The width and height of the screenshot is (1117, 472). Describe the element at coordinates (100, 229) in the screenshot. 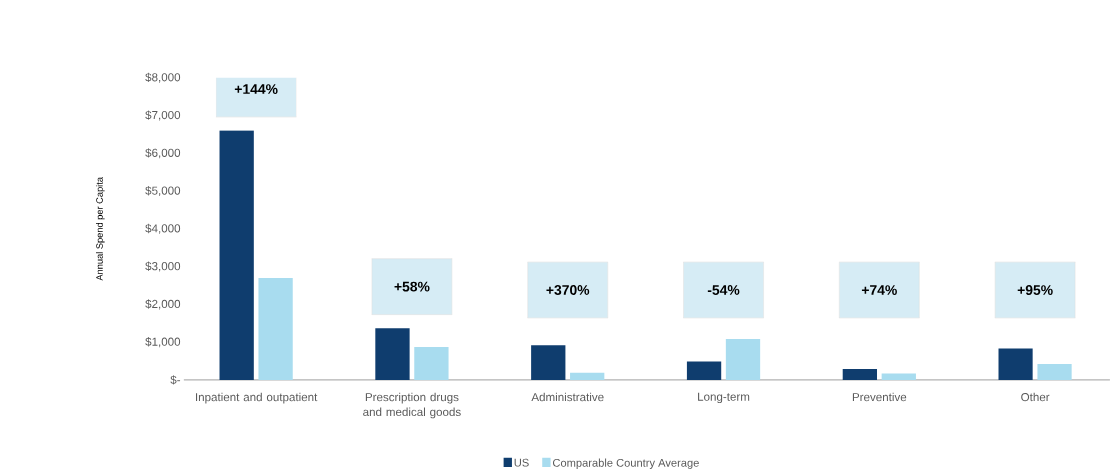

I see `y-axis-title: Annual Spend per Capita` at that location.